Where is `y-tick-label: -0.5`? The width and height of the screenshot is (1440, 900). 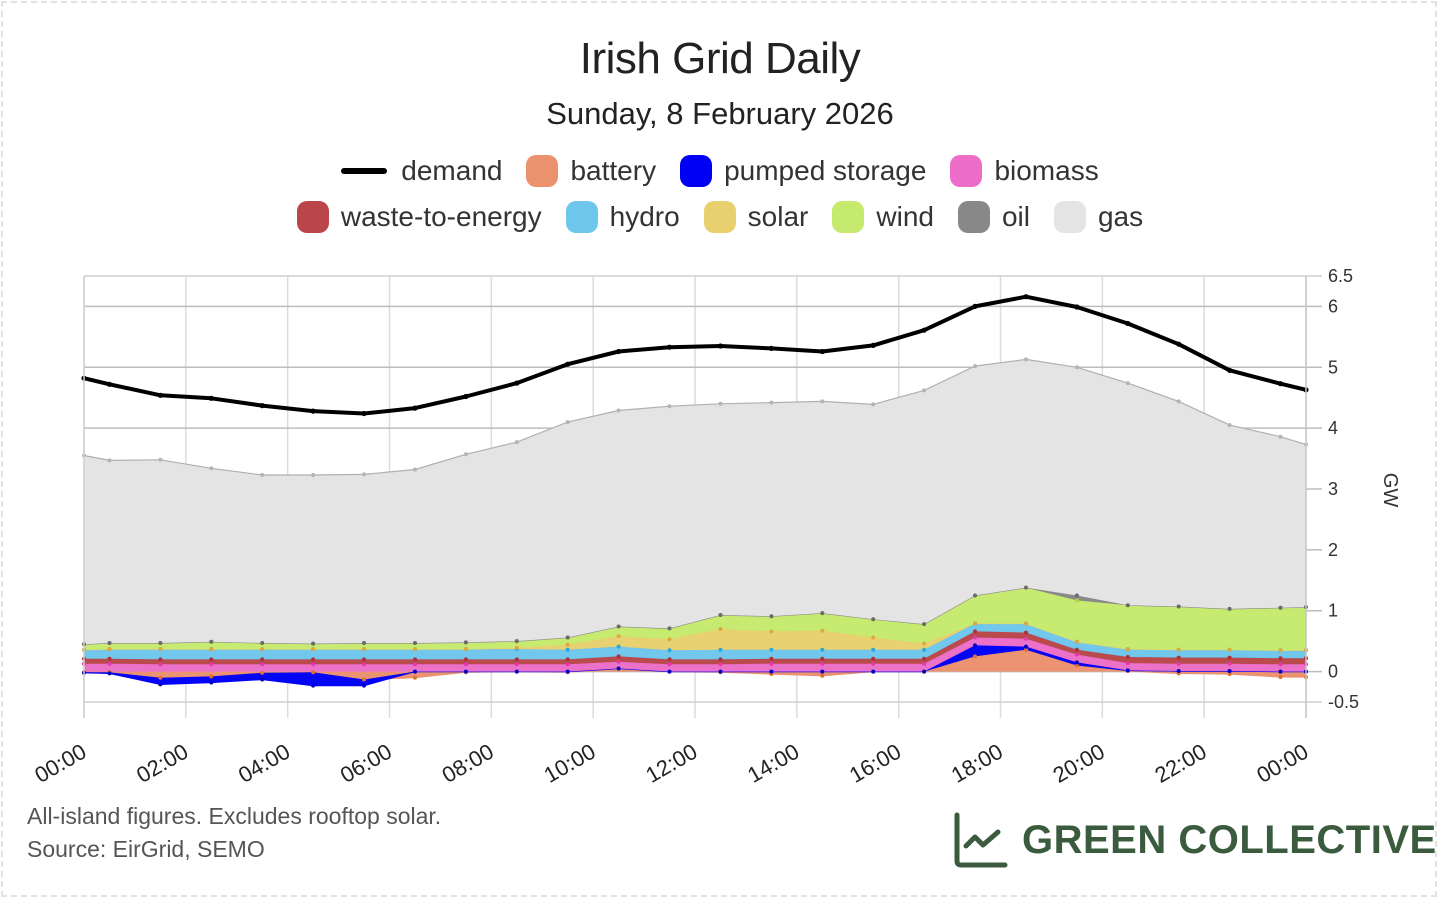
y-tick-label: -0.5 is located at coordinates (1343, 702).